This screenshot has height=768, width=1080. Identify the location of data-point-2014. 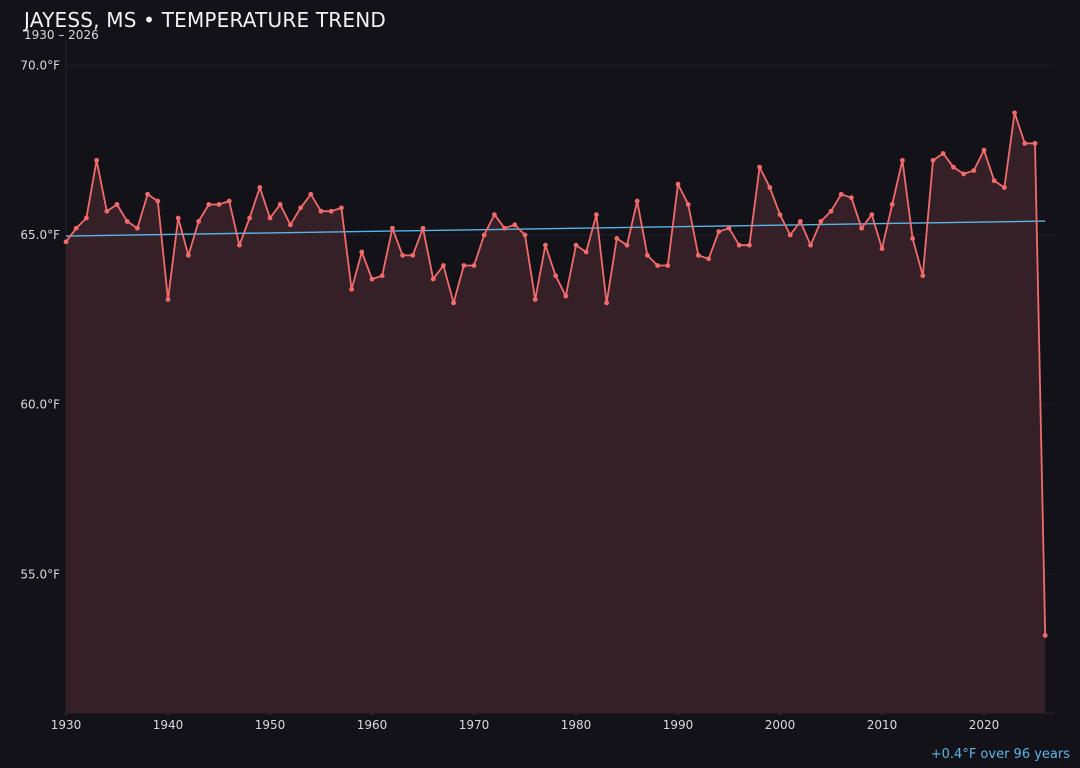
(923, 276).